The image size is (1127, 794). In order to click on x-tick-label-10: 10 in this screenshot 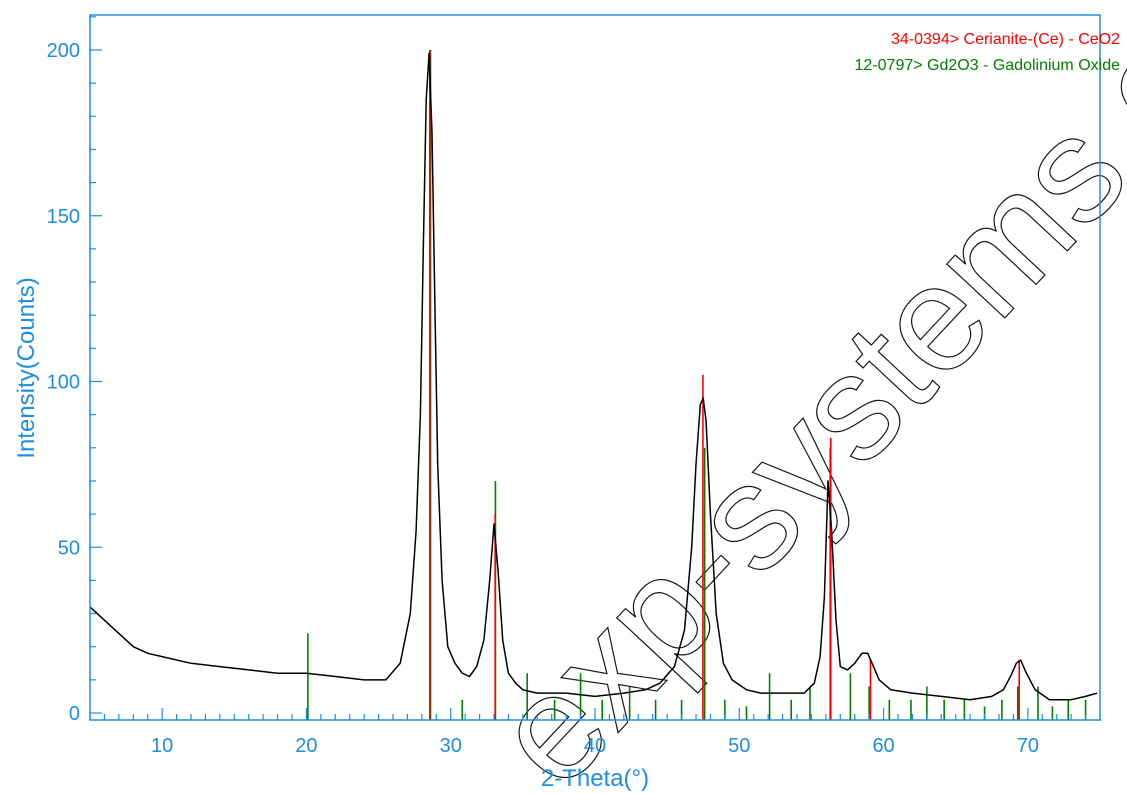, I will do `click(162, 746)`.